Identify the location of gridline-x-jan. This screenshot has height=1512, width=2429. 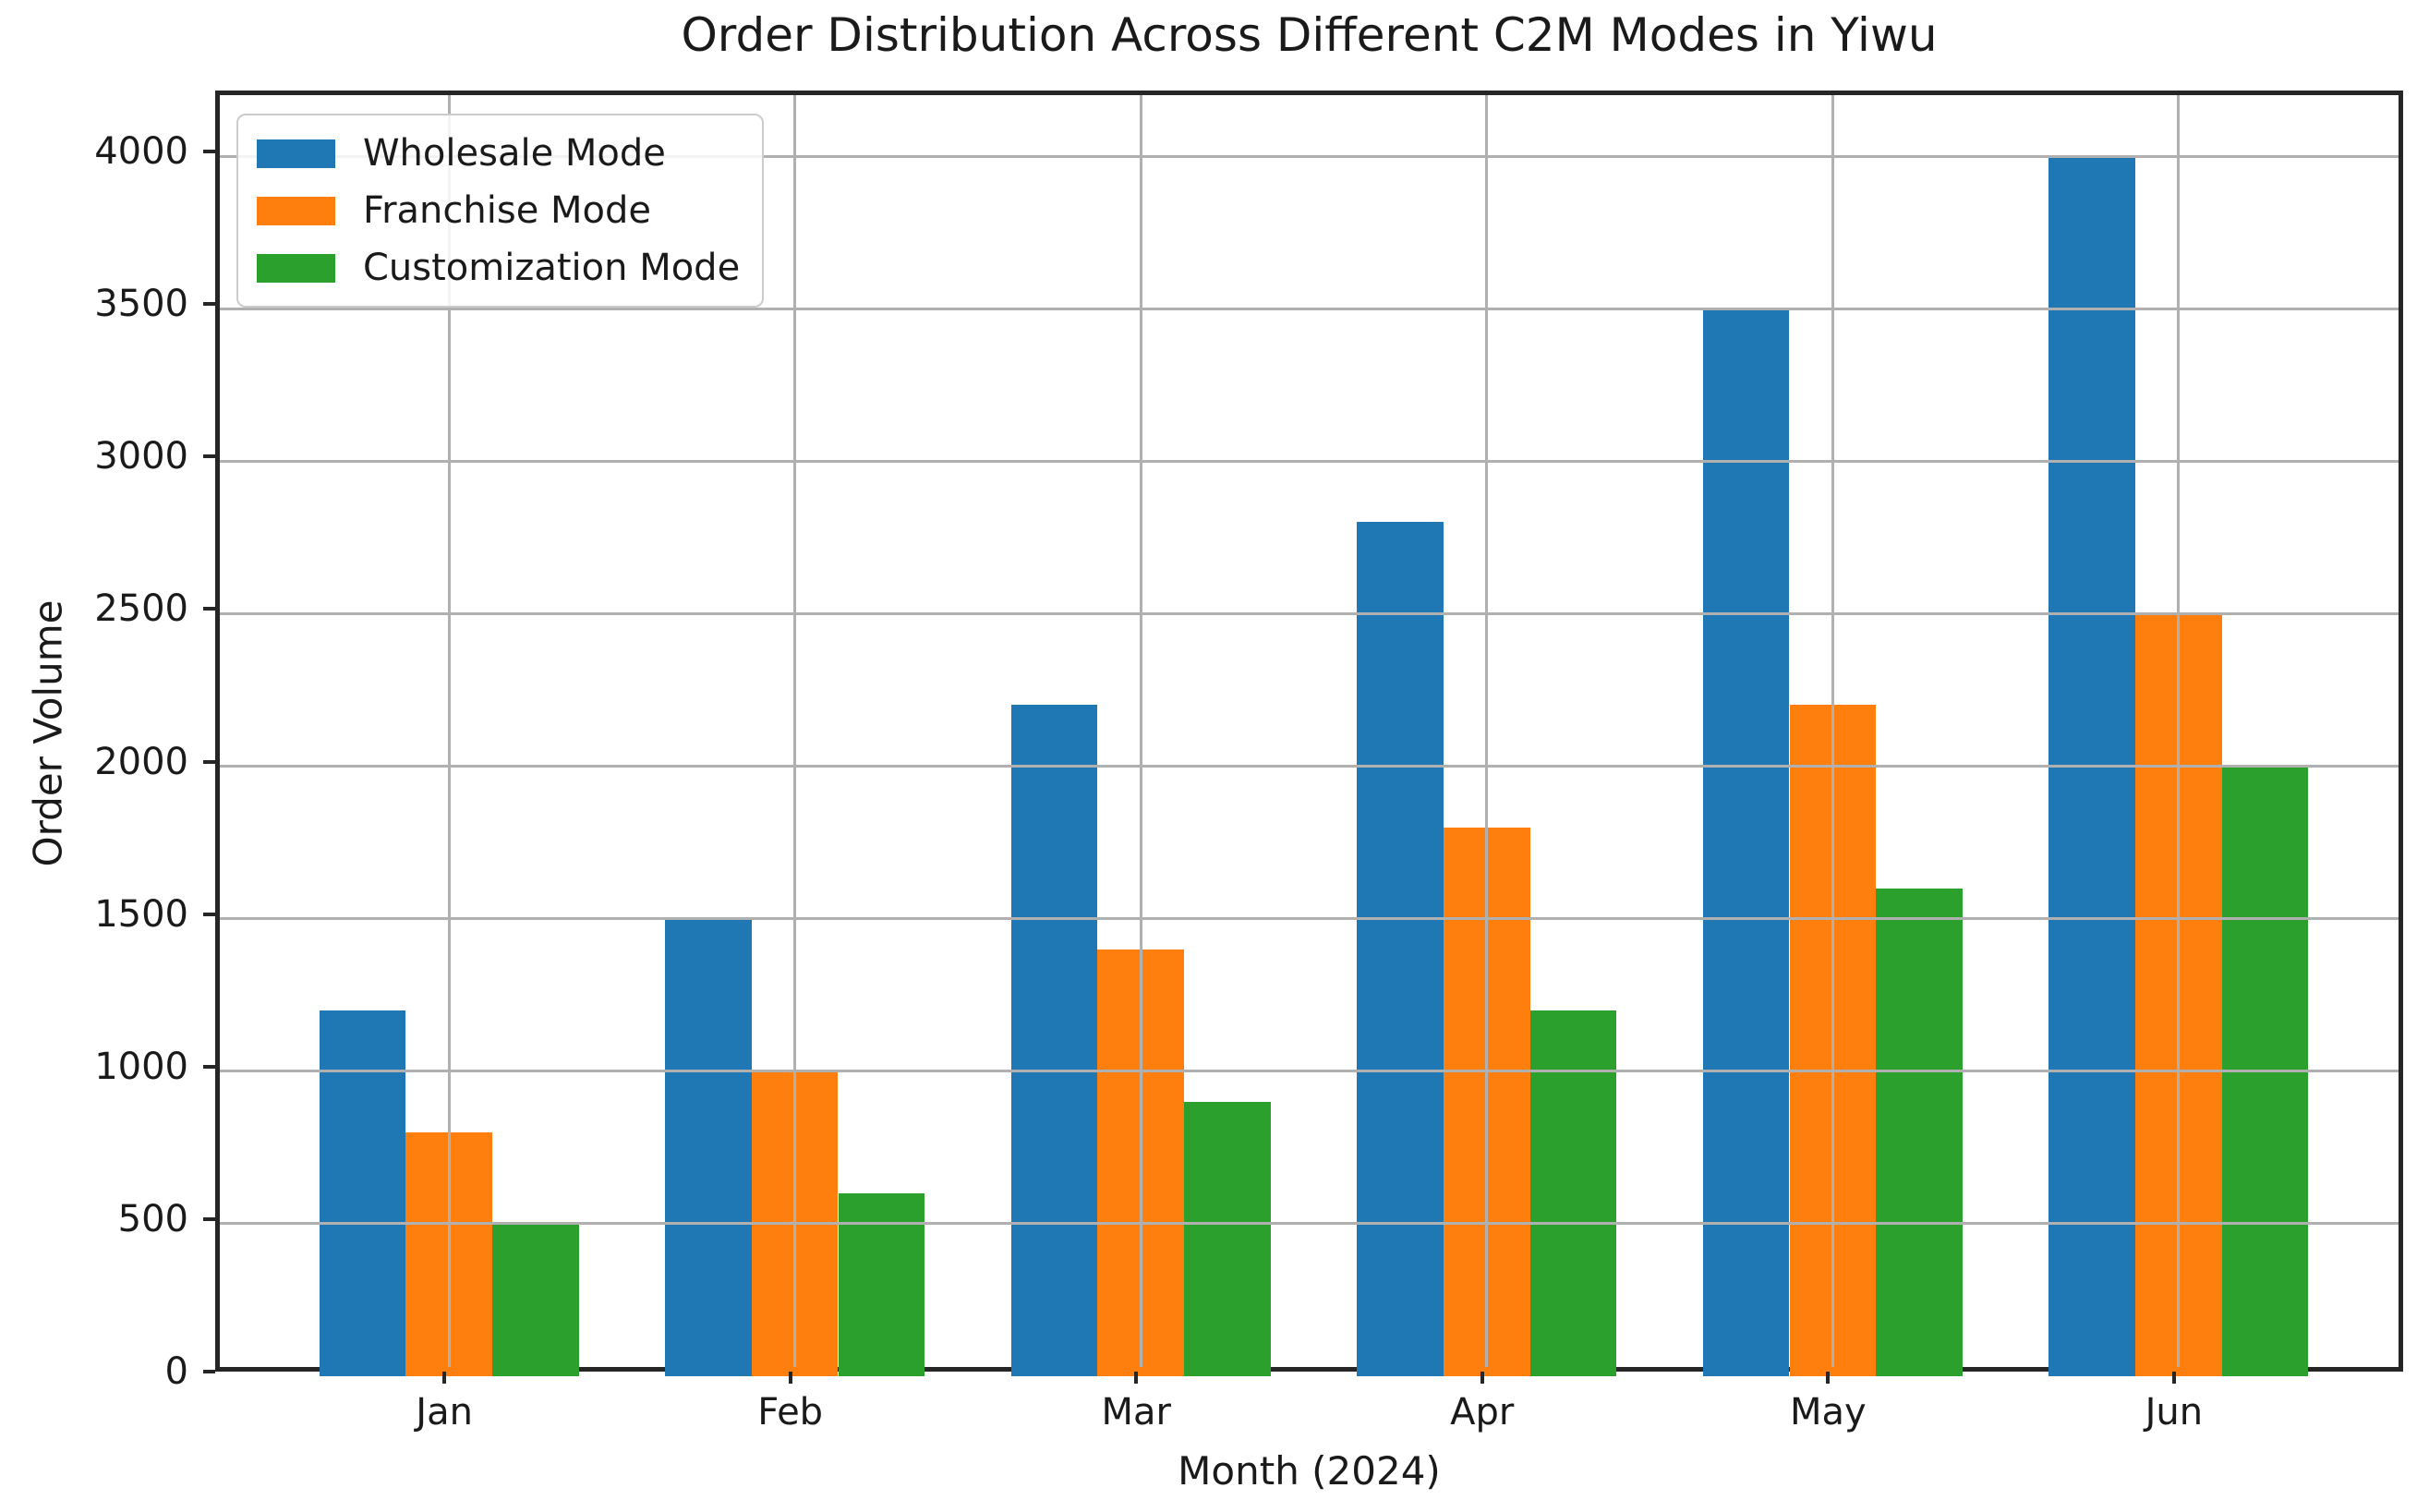
(449, 731).